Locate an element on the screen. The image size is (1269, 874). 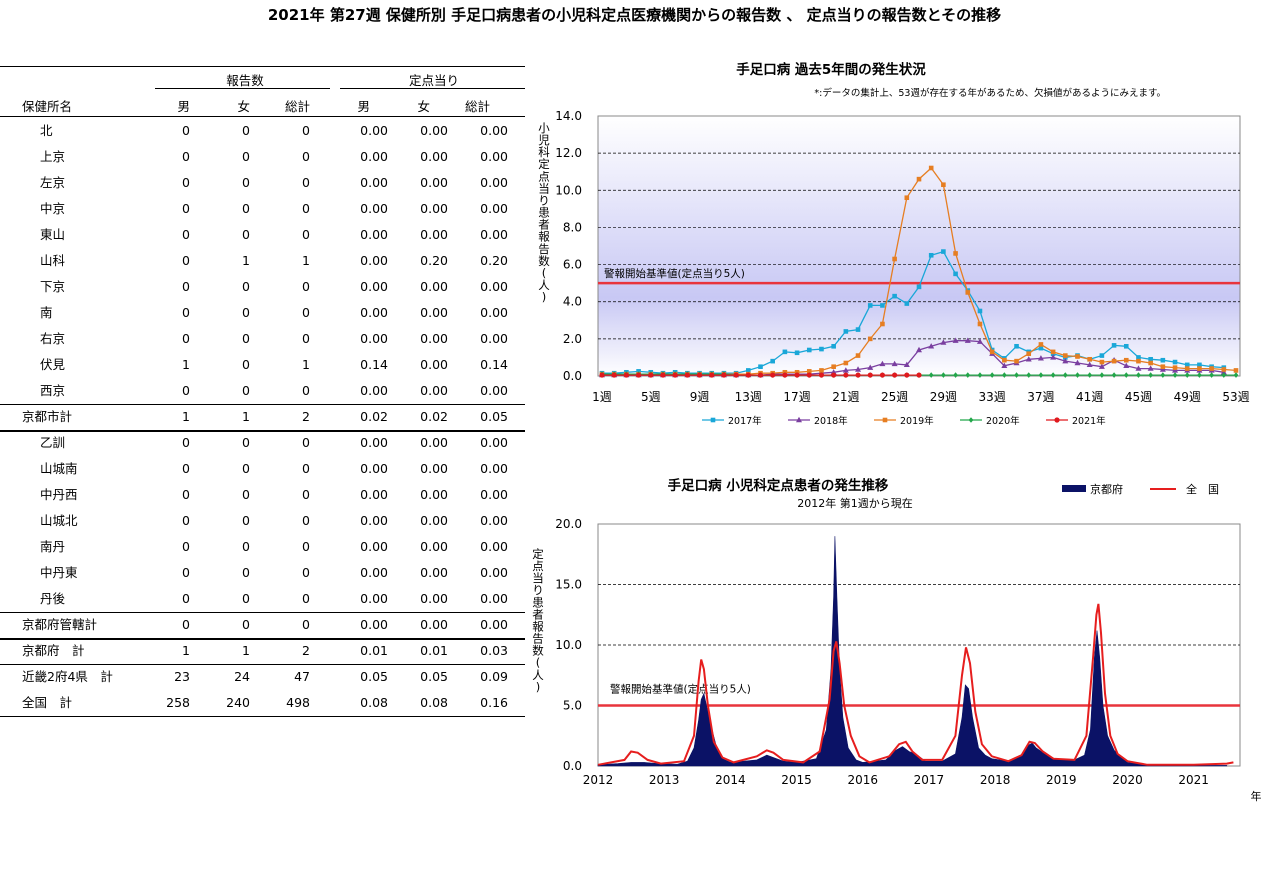
row-name: 上京 is located at coordinates (53, 156).